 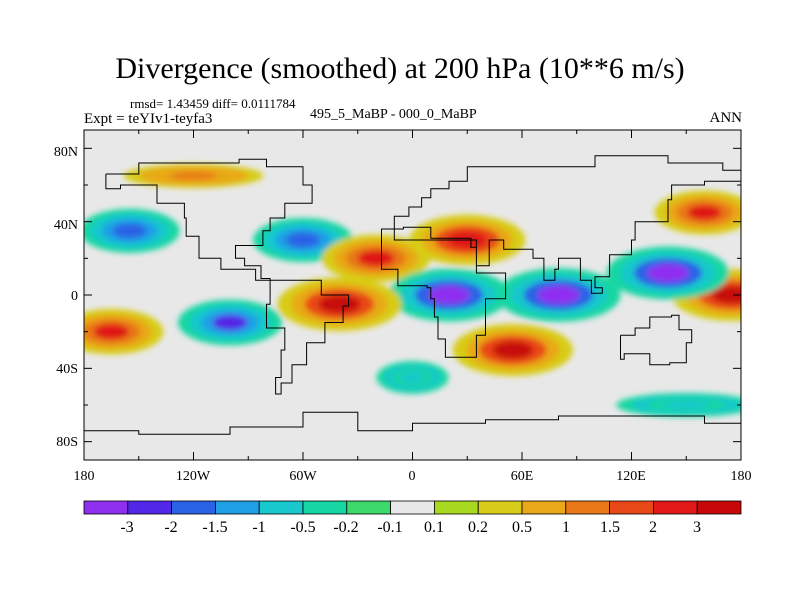 What do you see at coordinates (74, 296) in the screenshot?
I see `lat-tick-label: 0` at bounding box center [74, 296].